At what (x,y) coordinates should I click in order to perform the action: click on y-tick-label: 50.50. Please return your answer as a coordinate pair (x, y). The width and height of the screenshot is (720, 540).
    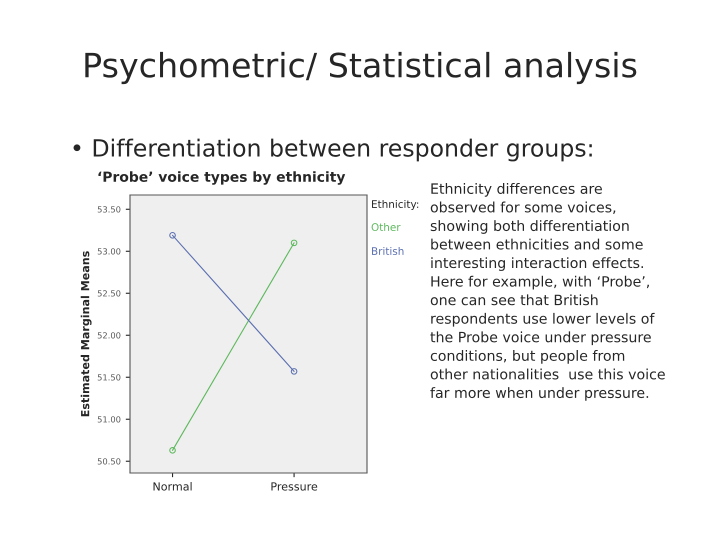
    Looking at the image, I should click on (109, 461).